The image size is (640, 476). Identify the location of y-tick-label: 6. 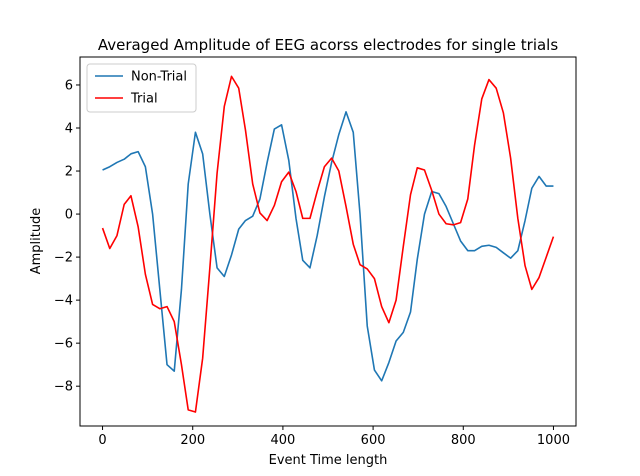
(69, 85).